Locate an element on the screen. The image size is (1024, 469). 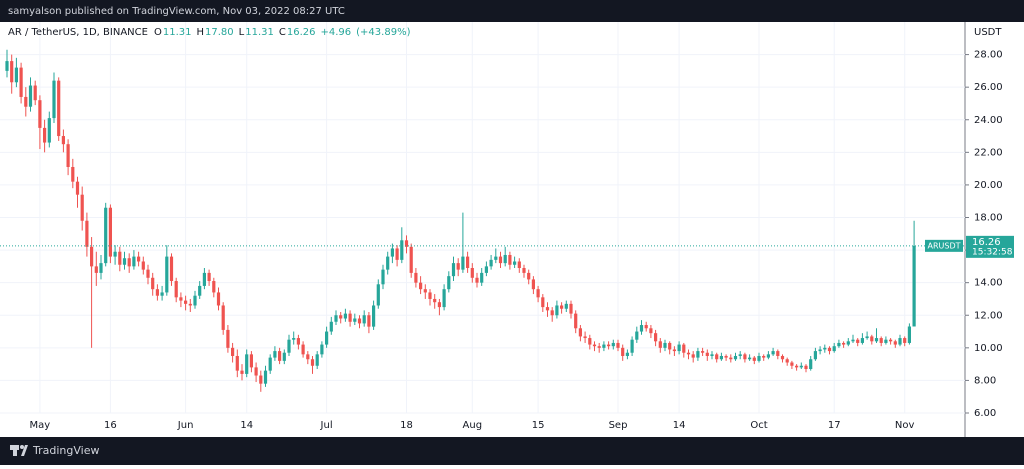
header-bar is located at coordinates (512, 11).